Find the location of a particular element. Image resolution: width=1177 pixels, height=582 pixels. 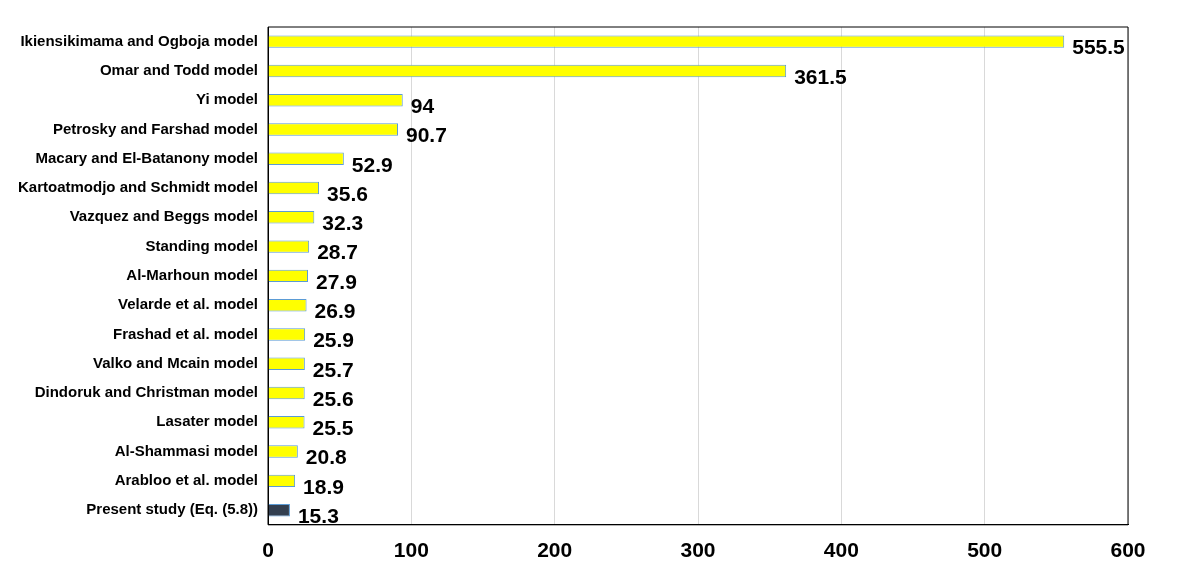

data-label: 25.7 is located at coordinates (333, 369).